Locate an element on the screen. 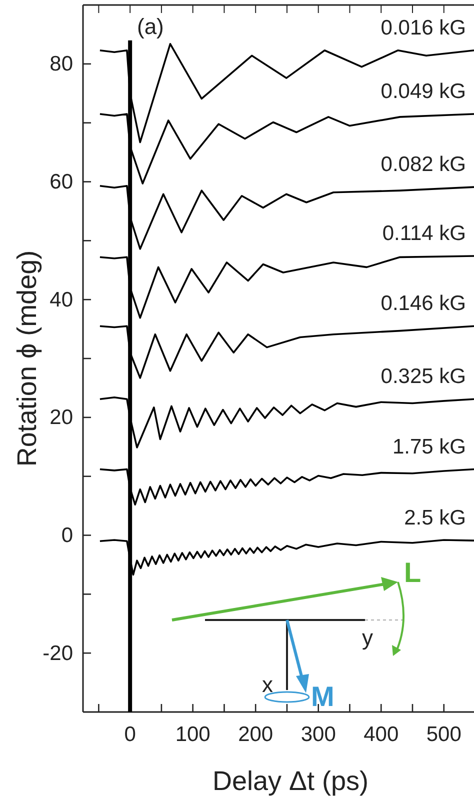 The height and width of the screenshot is (796, 474). x-tick-label: 400 is located at coordinates (381, 734).